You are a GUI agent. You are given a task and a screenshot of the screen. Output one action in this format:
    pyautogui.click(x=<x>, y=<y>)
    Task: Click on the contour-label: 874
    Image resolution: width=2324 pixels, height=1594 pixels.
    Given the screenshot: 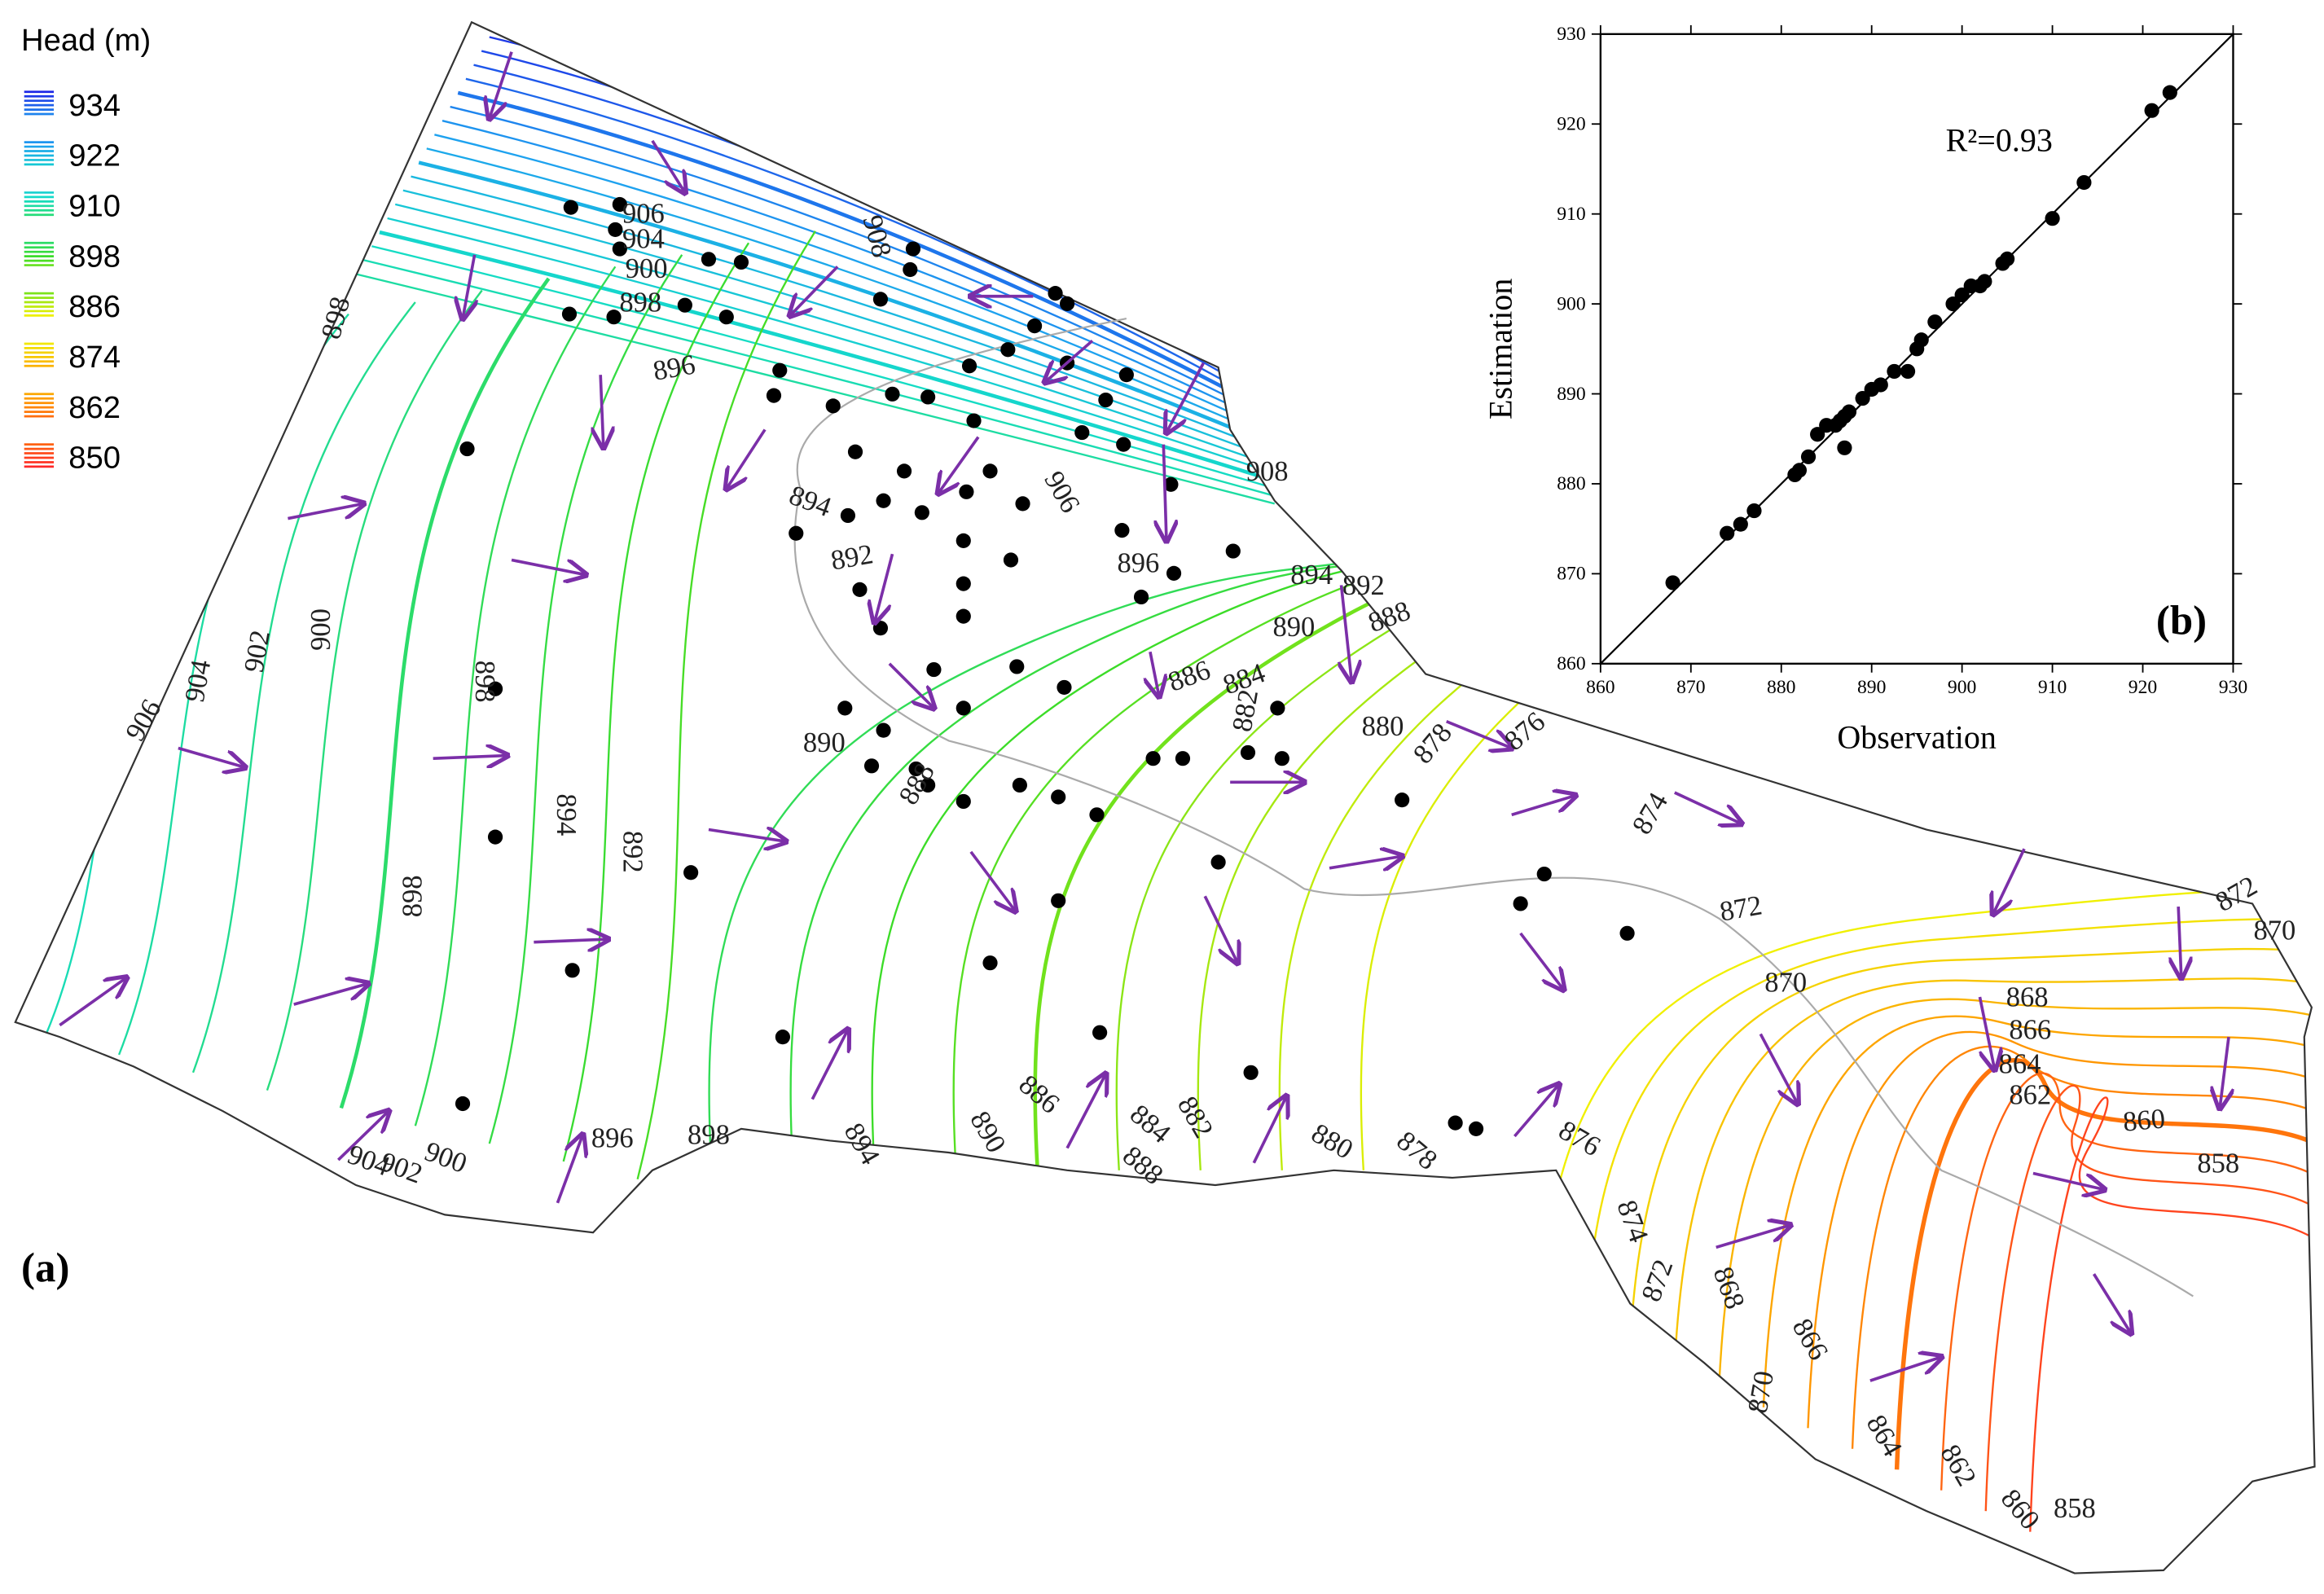 What is the action you would take?
    pyautogui.click(x=1650, y=814)
    